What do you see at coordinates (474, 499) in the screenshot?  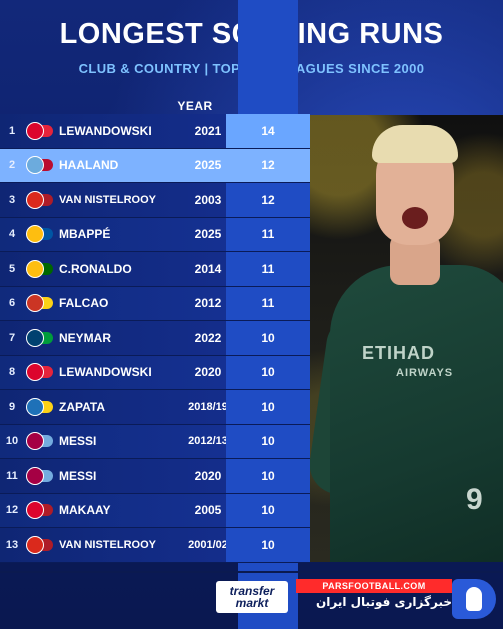 I see `shirt-number: 9` at bounding box center [474, 499].